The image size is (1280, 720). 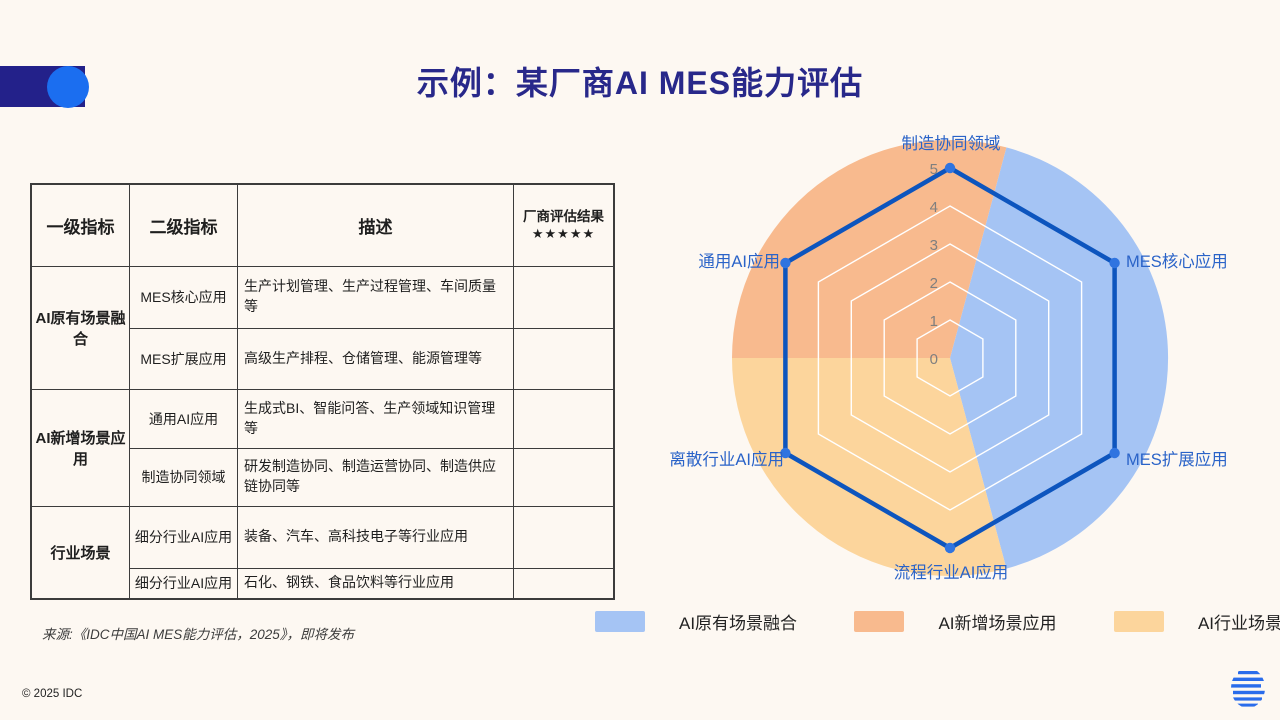 What do you see at coordinates (934, 169) in the screenshot?
I see `radar-tick-label: 5` at bounding box center [934, 169].